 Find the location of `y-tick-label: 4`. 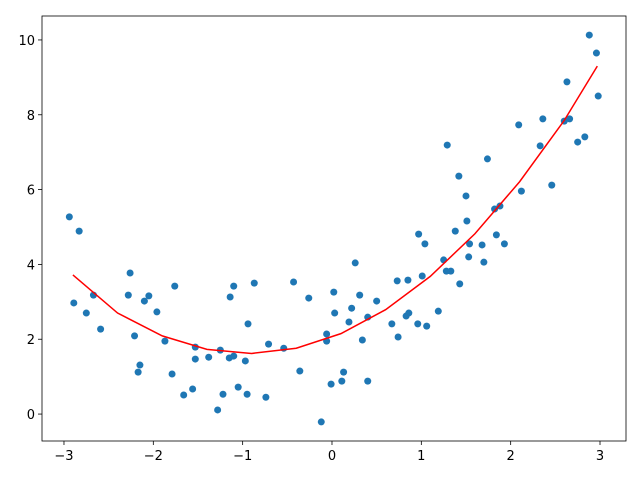

y-tick-label: 4 is located at coordinates (31, 265).